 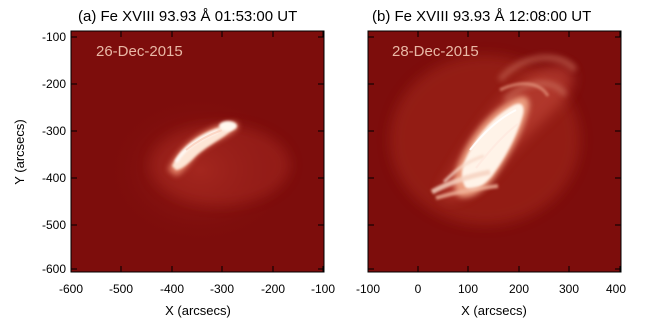 I want to click on panel-a-x-axis-label: X (arcsecs), so click(x=198, y=310).